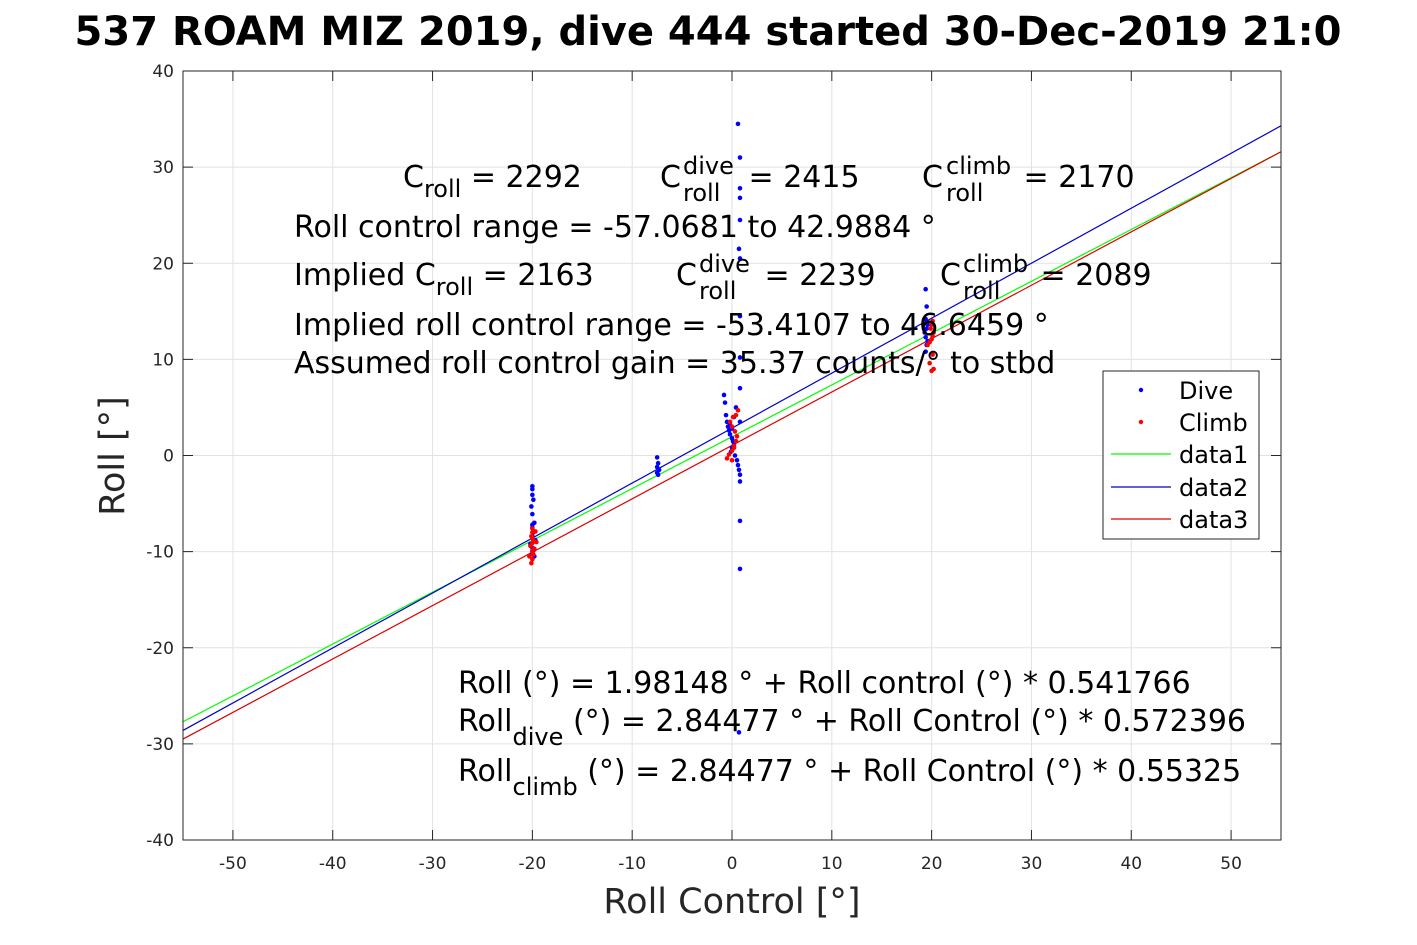 This screenshot has width=1417, height=945. I want to click on c-roll-annotation: Croll = 2292, so click(492, 181).